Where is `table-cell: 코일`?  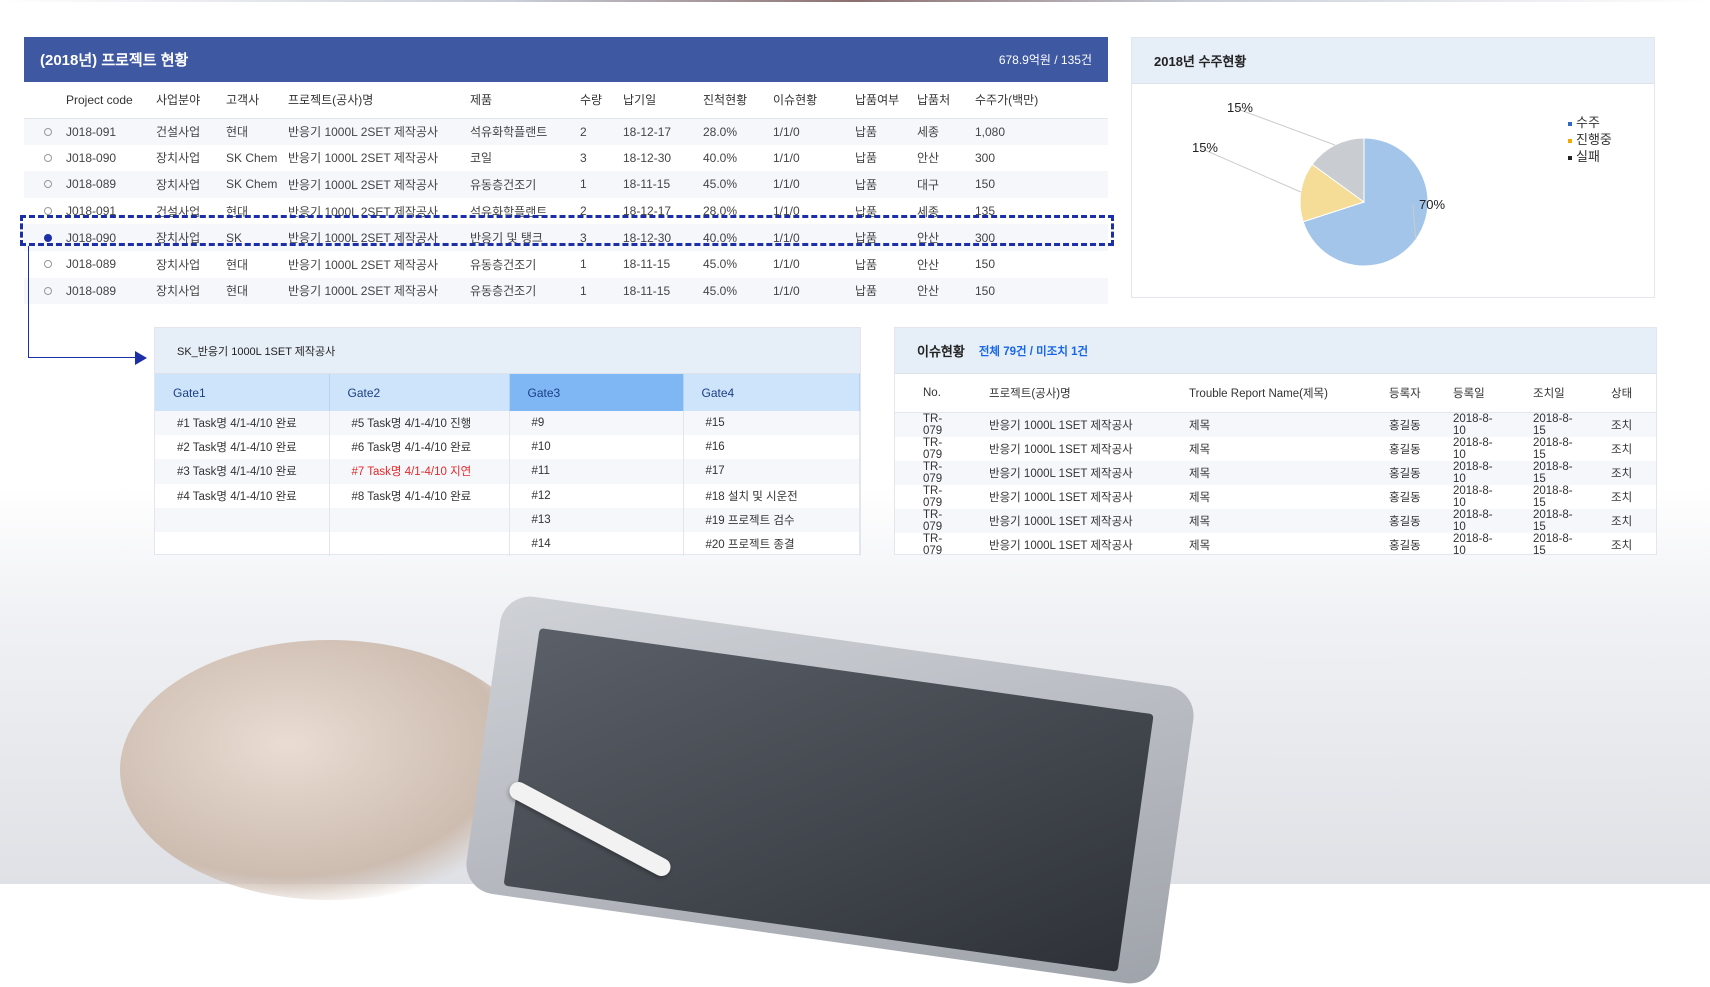 table-cell: 코일 is located at coordinates (481, 158).